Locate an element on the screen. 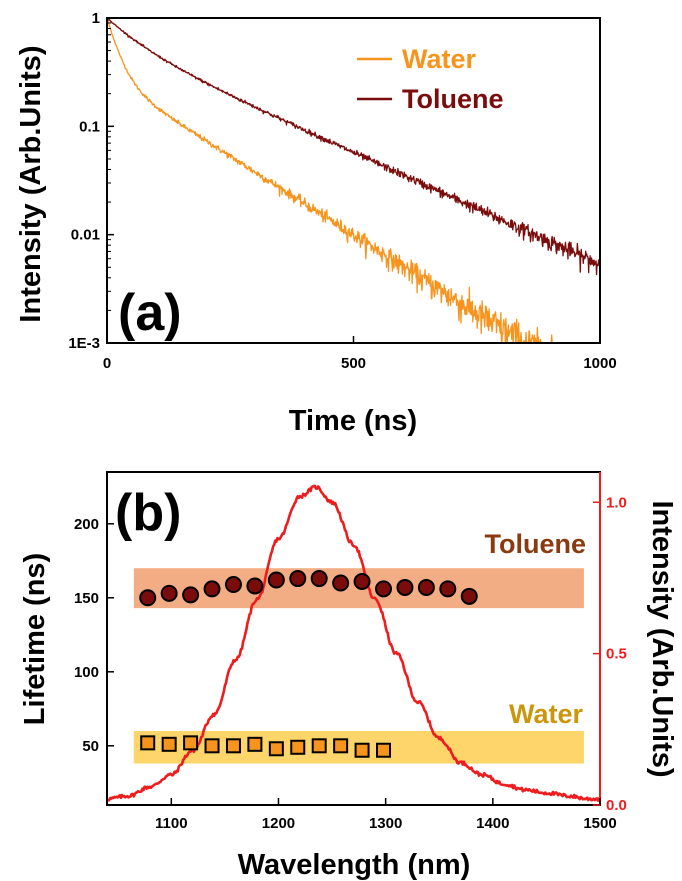 This screenshot has height=881, width=682. panel-b-y2-tick-label: 1.0 is located at coordinates (616, 502).